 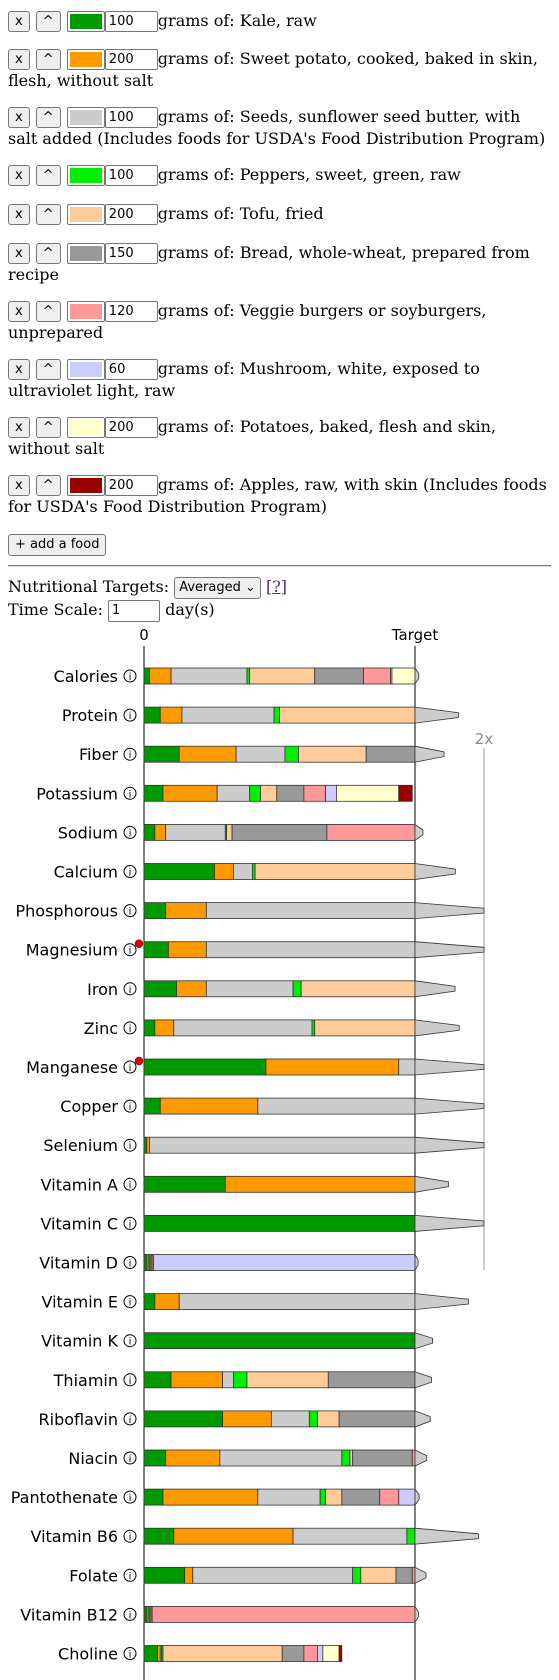 What do you see at coordinates (131, 311) in the screenshot?
I see `food-amount-input: 120` at bounding box center [131, 311].